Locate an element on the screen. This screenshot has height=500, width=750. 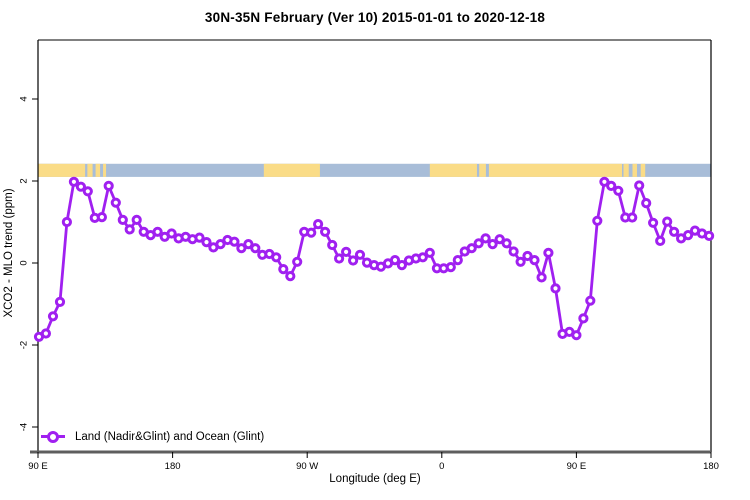
y-tick-label: -4 is located at coordinates (24, 427).